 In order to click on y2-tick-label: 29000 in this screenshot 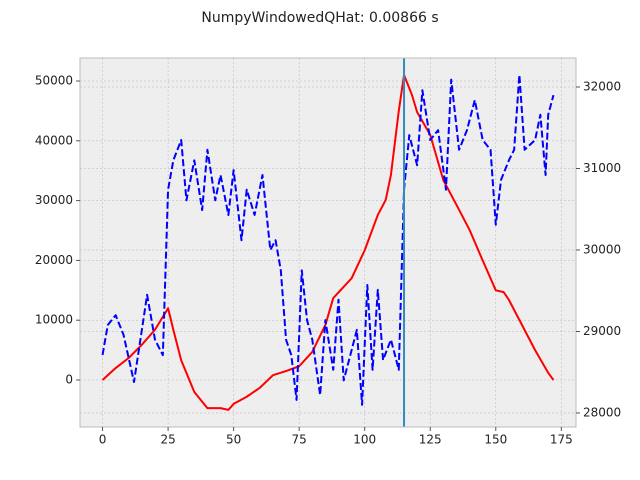, I will do `click(602, 331)`.